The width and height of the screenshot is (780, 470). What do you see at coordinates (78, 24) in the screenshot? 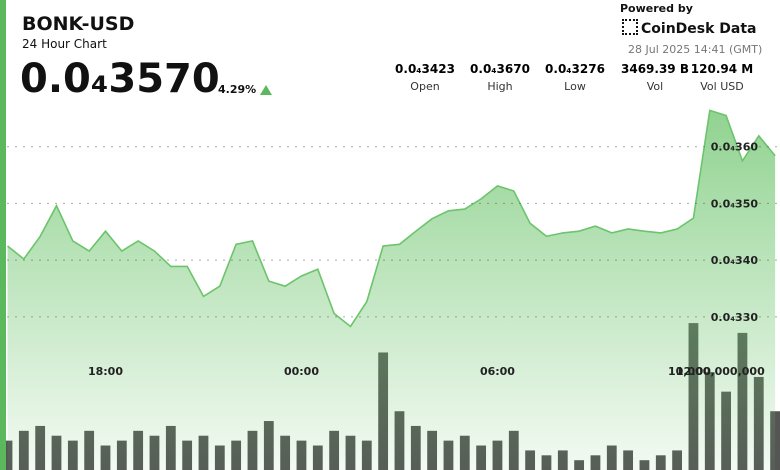
I see `title: BONK-USD` at bounding box center [78, 24].